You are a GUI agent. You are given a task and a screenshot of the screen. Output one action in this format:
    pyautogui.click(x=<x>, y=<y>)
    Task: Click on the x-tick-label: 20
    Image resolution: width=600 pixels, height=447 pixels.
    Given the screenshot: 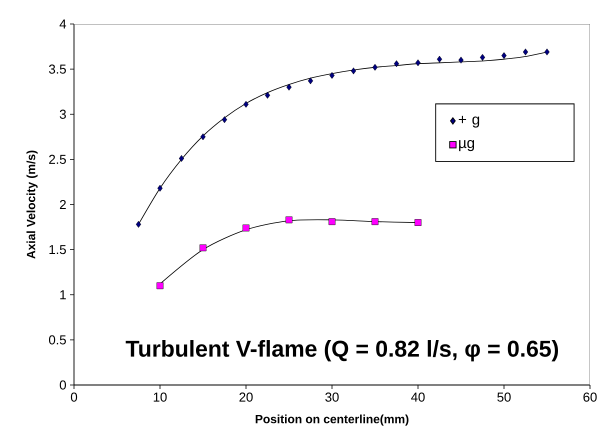 What is the action you would take?
    pyautogui.click(x=246, y=397)
    